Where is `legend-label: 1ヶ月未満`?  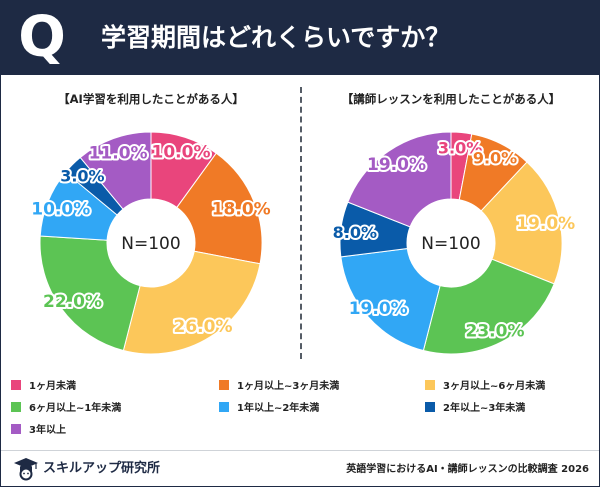
legend-label: 1ヶ月未満 is located at coordinates (52, 386).